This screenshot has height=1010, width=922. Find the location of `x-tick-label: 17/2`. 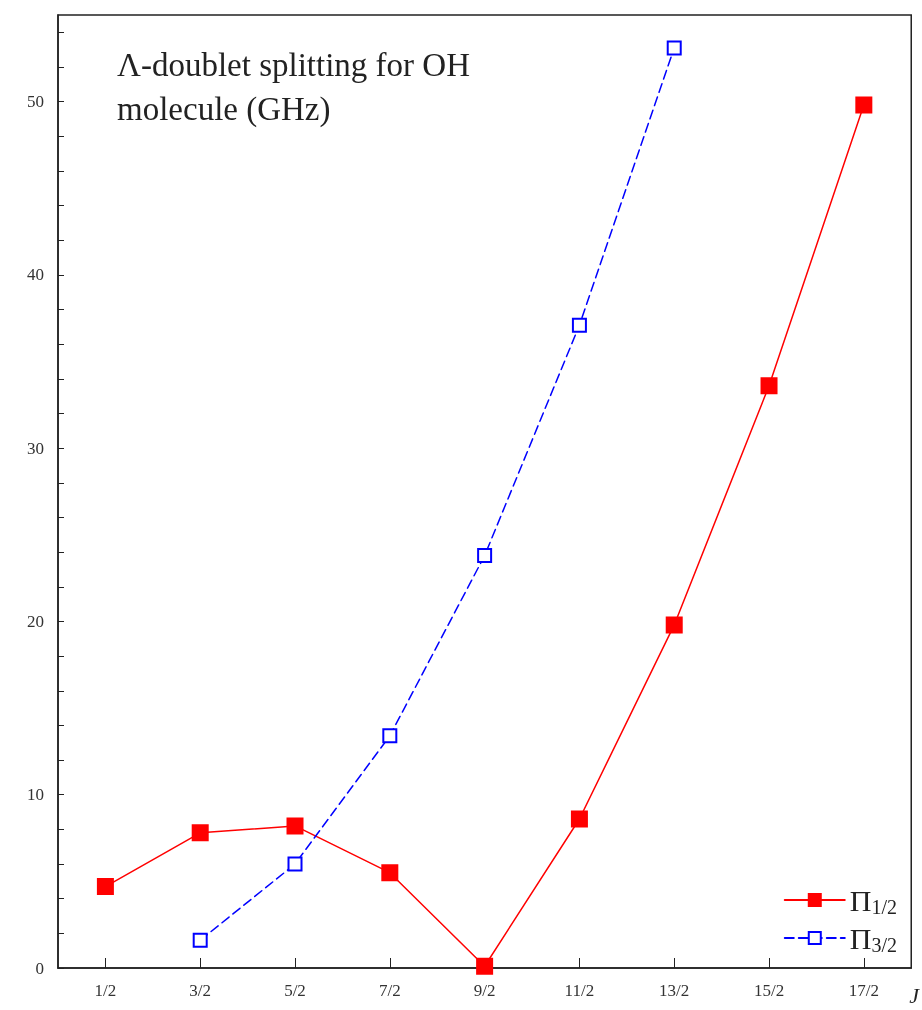

x-tick-label: 17/2 is located at coordinates (863, 990).